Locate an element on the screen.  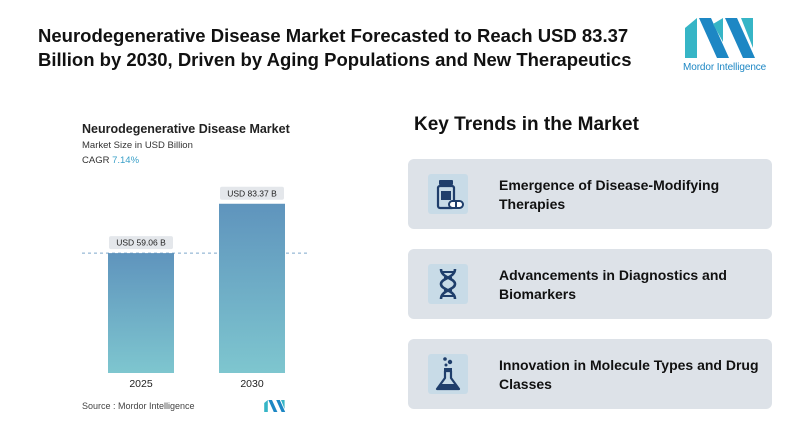
chart-cagr: CAGR 7.14% is located at coordinates (110, 160).